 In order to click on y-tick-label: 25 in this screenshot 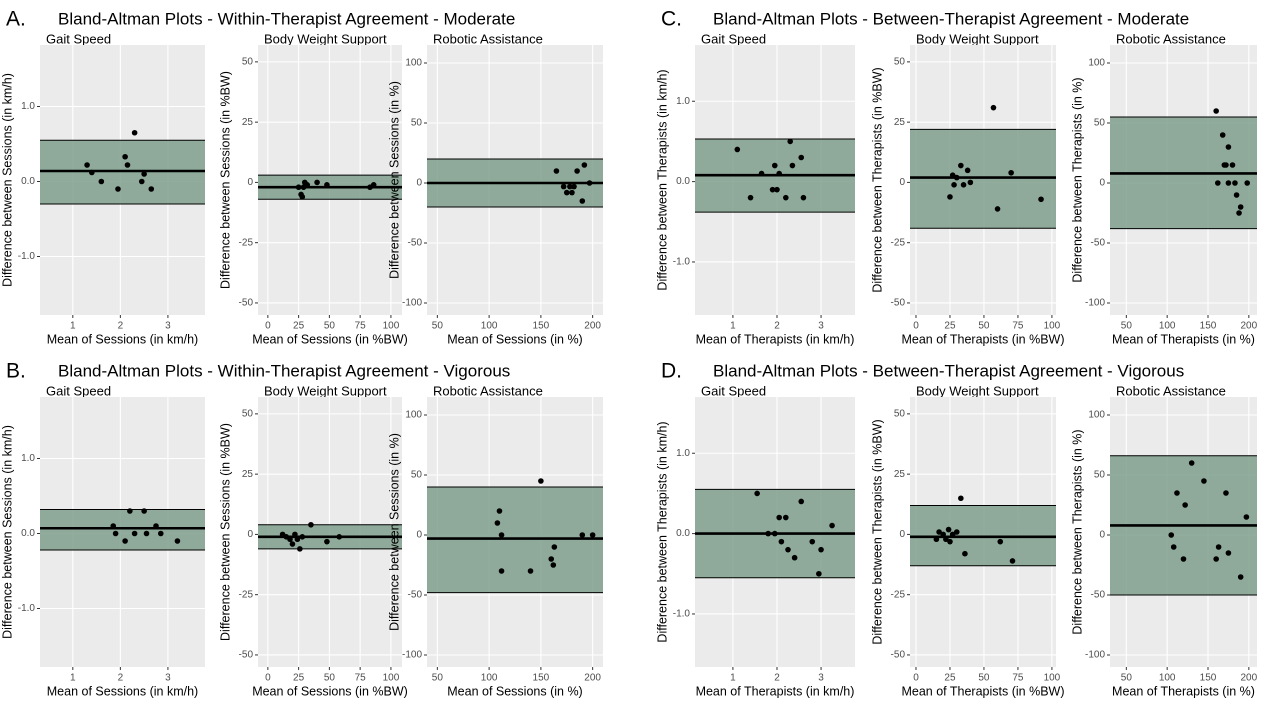, I will do `click(900, 122)`.